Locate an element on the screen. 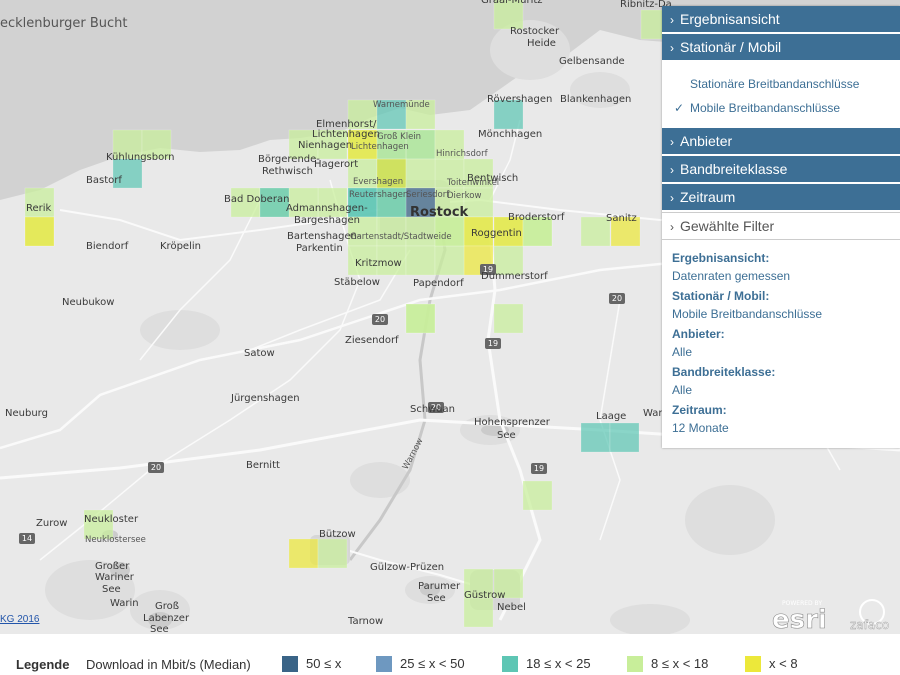 The width and height of the screenshot is (900, 675). place-label: Güstrow is located at coordinates (484, 595).